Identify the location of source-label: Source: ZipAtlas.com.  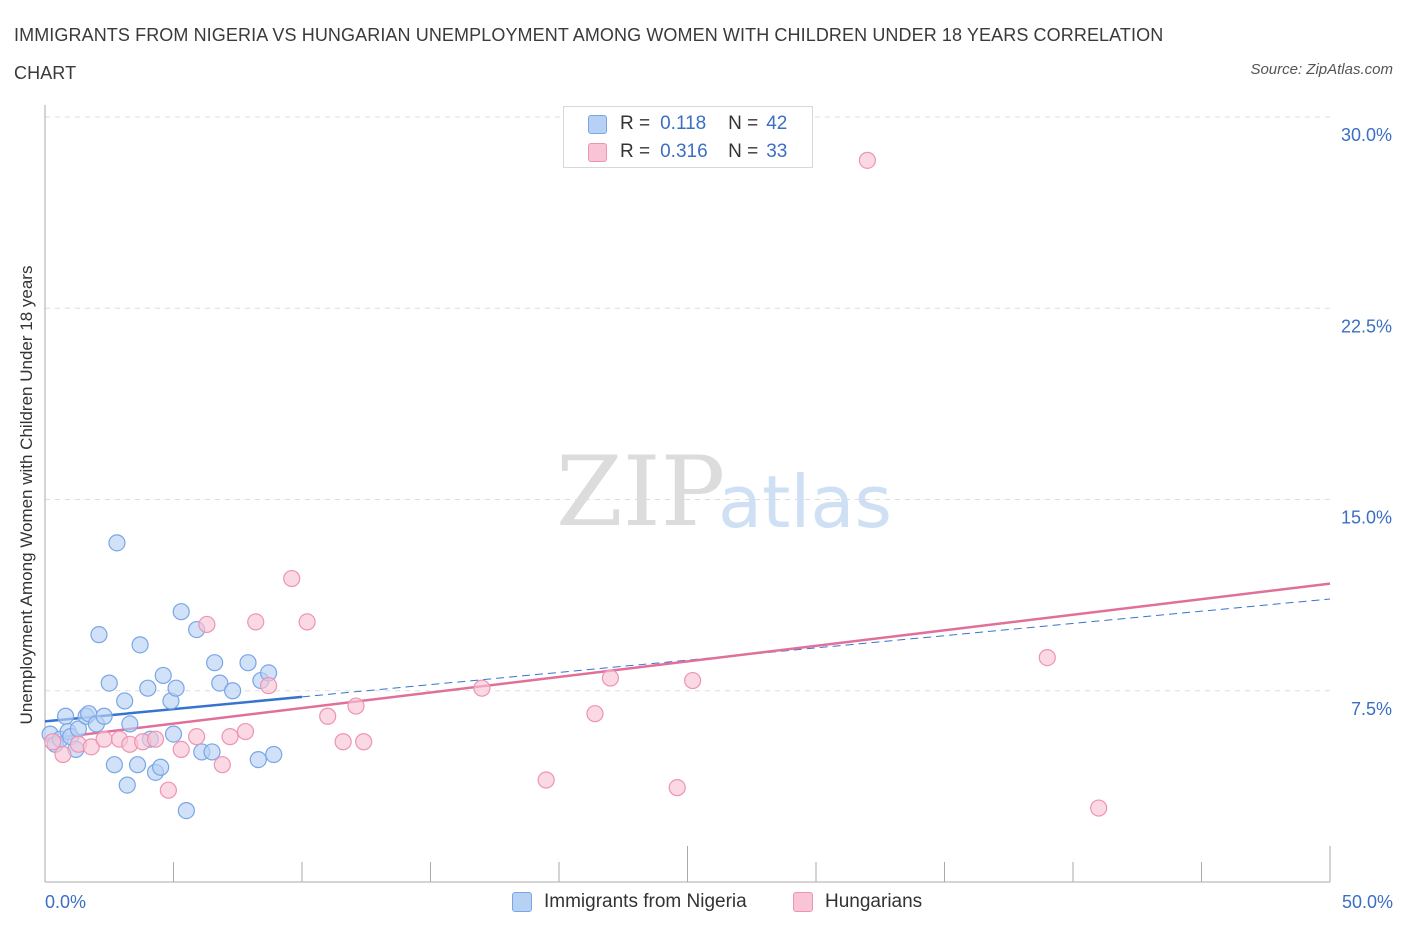
(1321, 69).